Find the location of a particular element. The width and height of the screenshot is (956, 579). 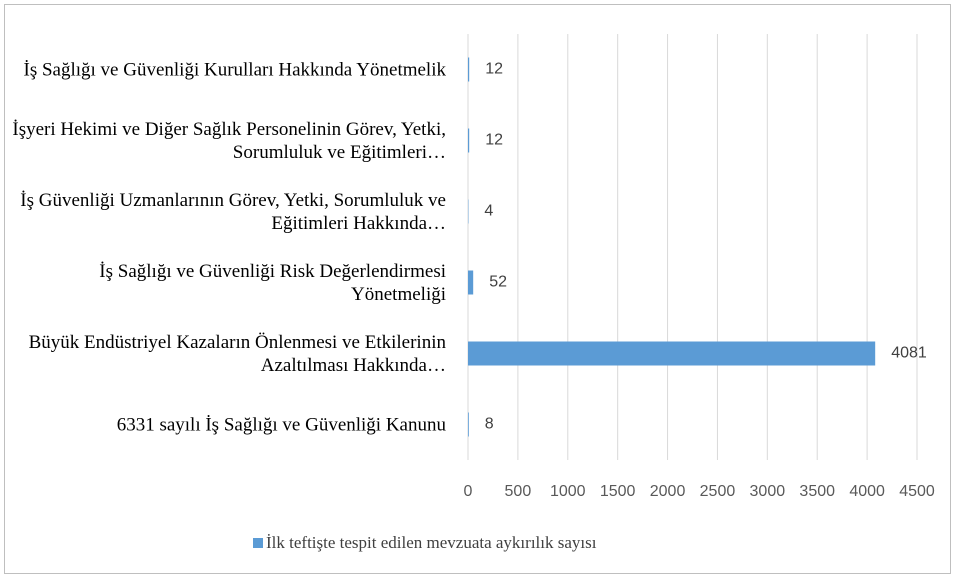

value-label: 52 is located at coordinates (498, 282).